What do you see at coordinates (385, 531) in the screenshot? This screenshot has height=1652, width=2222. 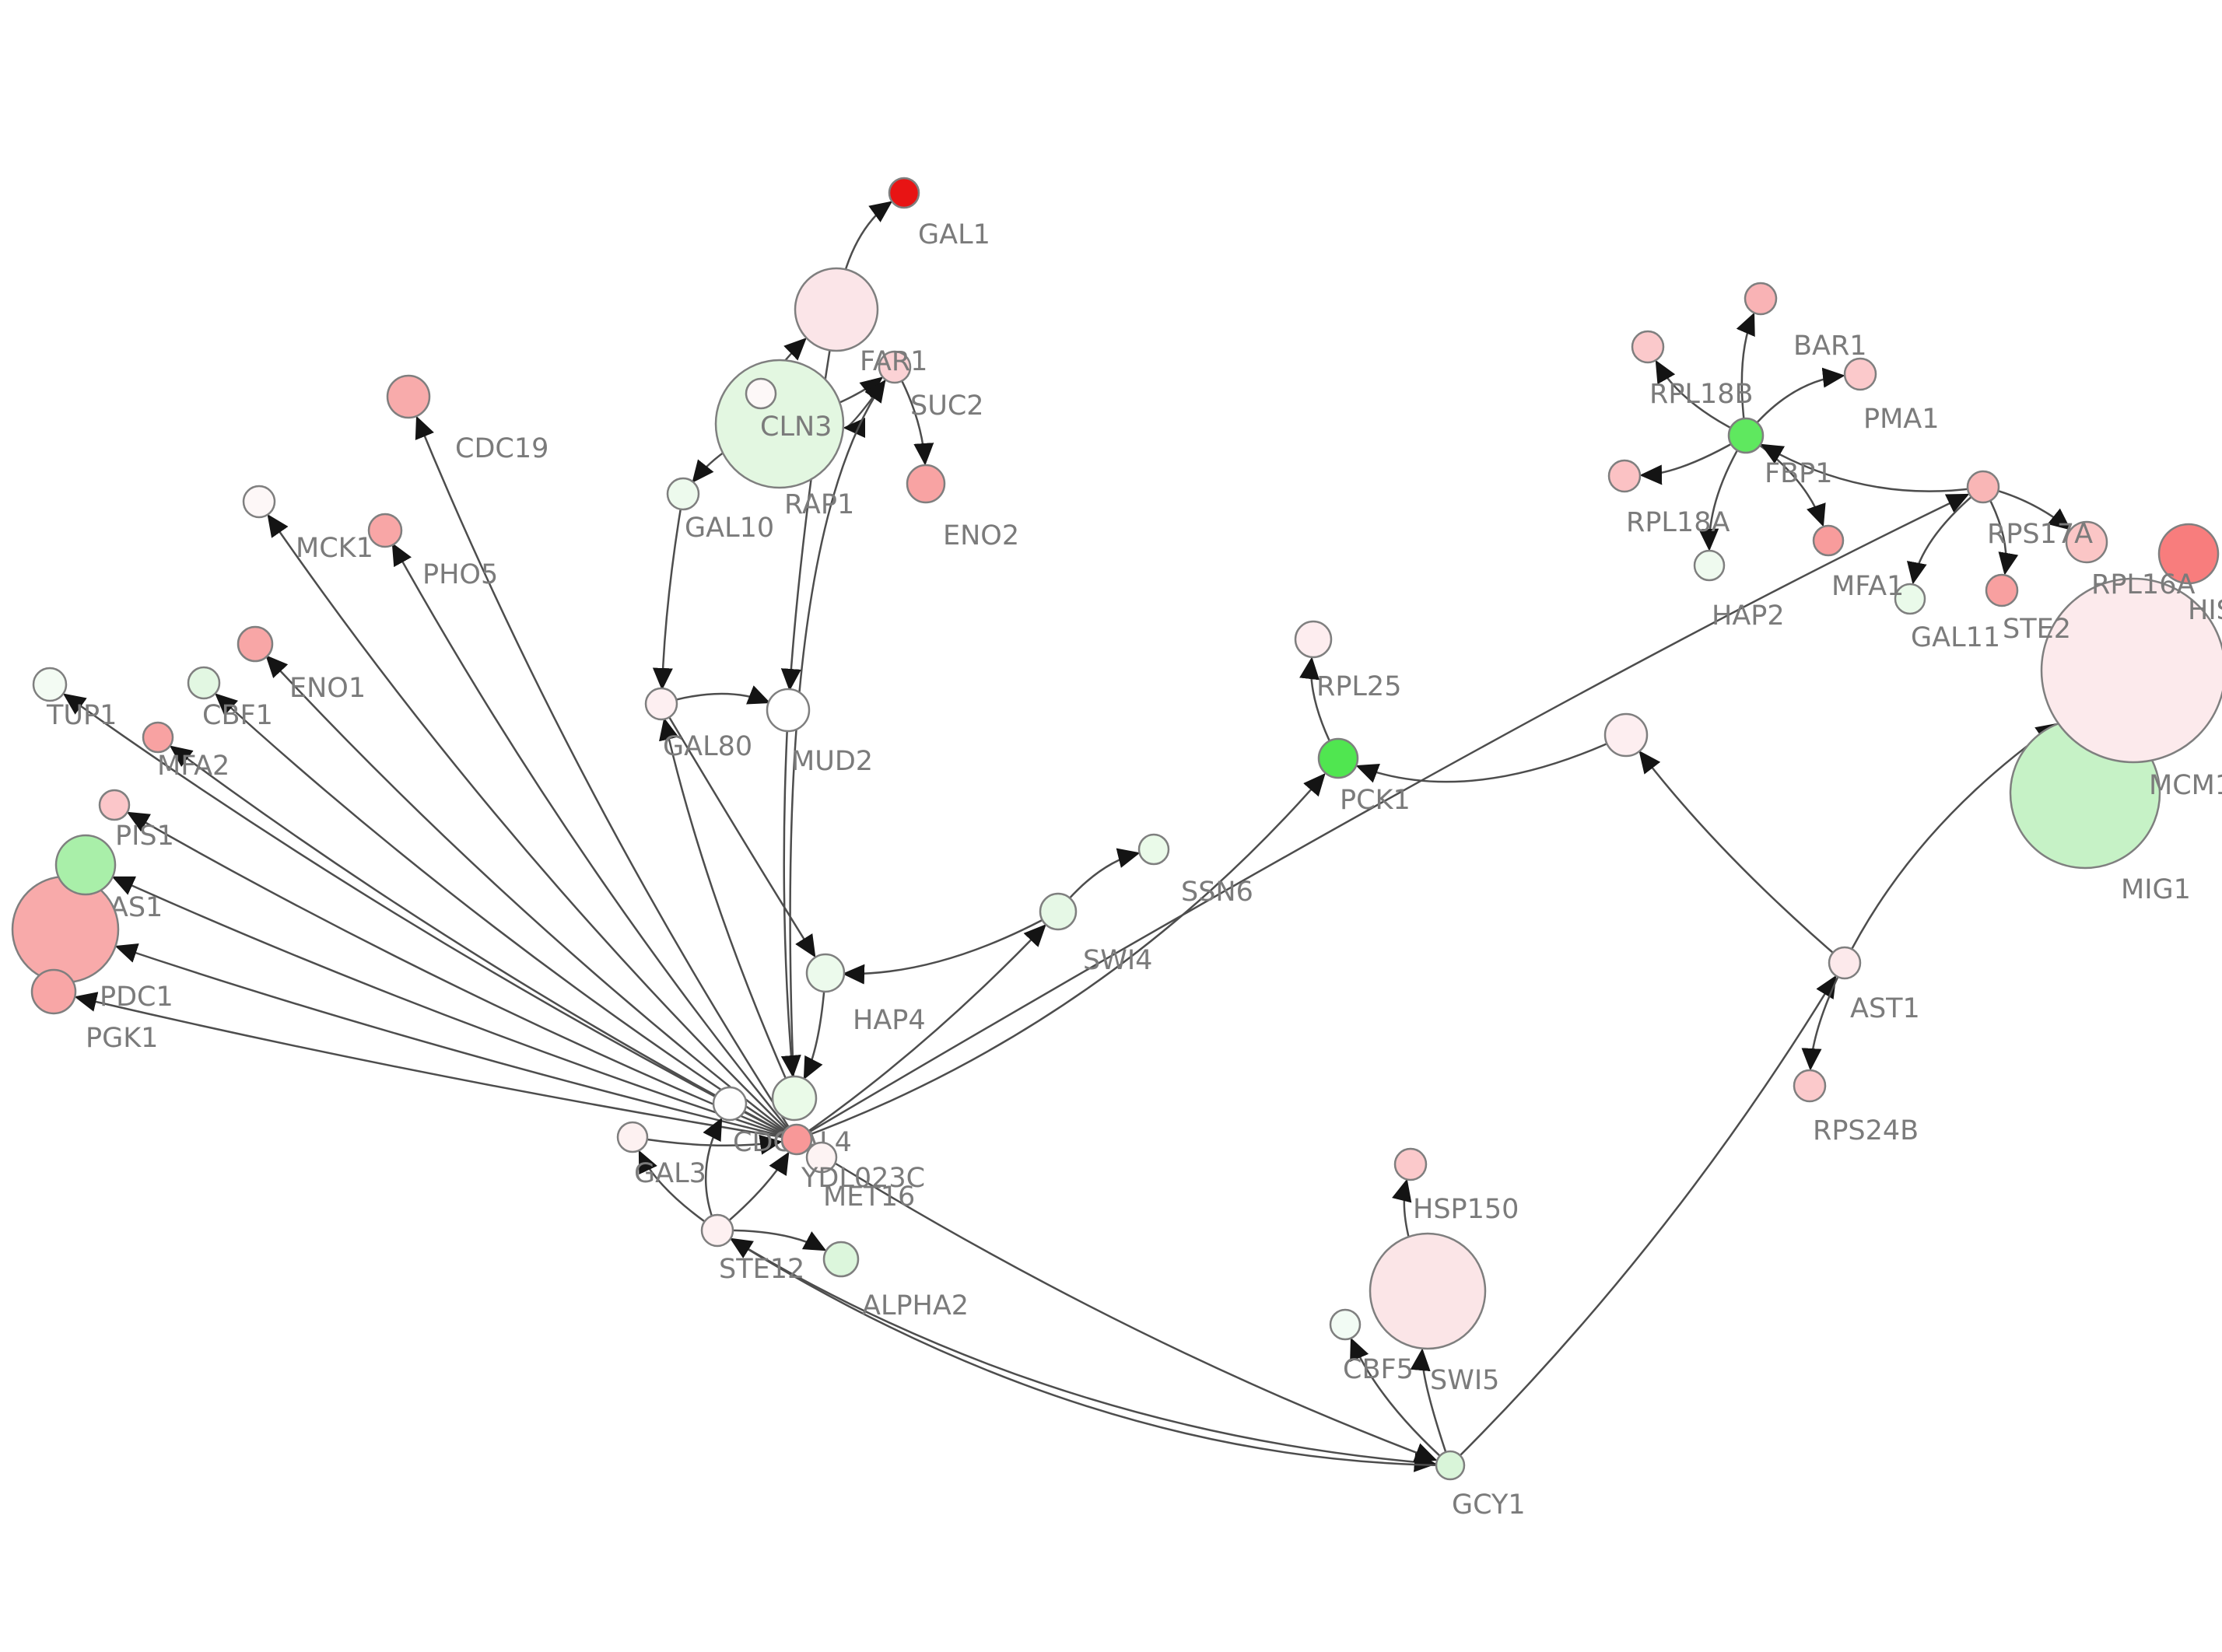 I see `node-PHO5` at bounding box center [385, 531].